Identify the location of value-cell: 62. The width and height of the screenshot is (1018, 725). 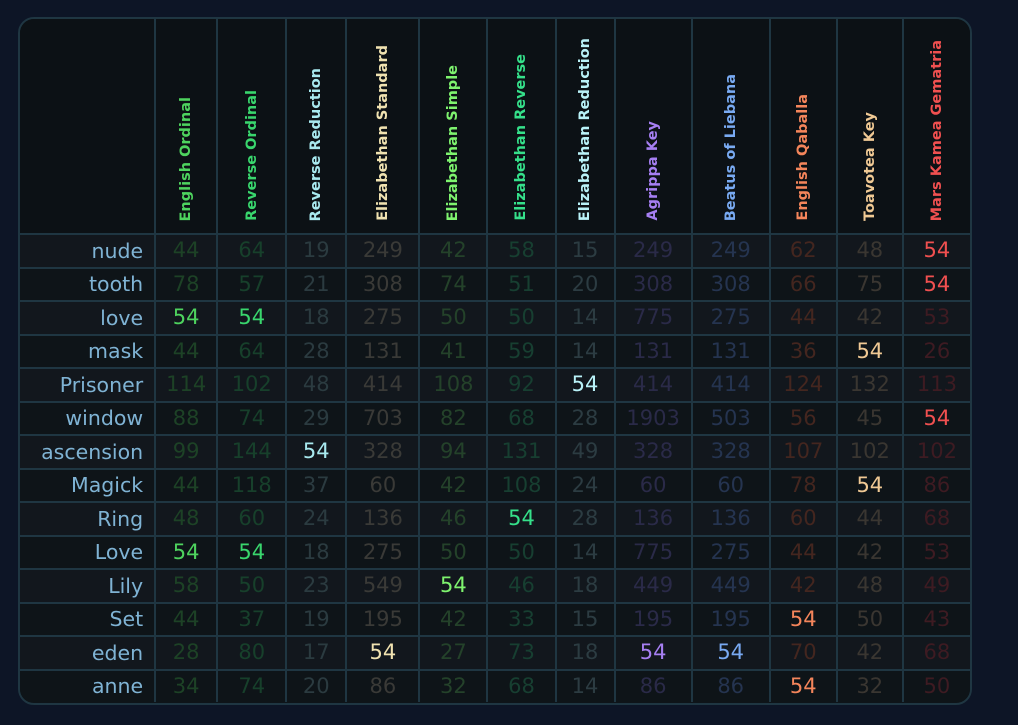
(803, 251).